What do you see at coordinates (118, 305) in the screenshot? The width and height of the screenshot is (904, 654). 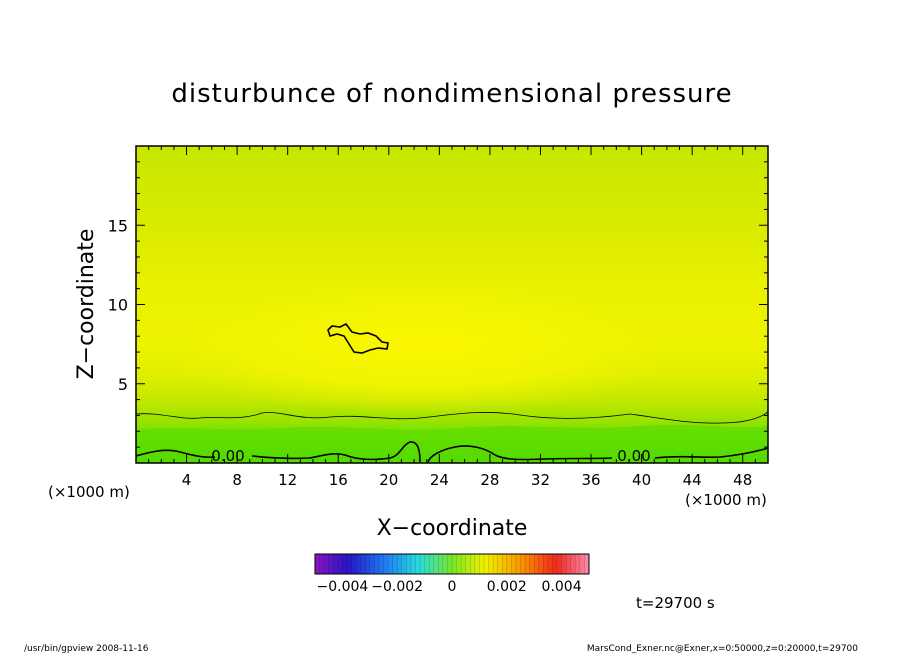 I see `y-tick-label: 10` at bounding box center [118, 305].